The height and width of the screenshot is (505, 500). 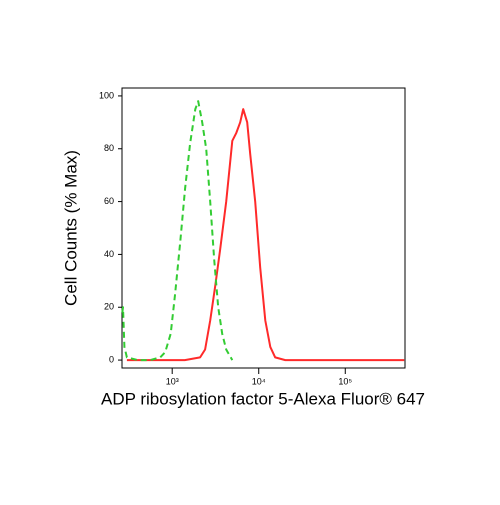 I want to click on y-tick-label: 60, so click(x=109, y=201).